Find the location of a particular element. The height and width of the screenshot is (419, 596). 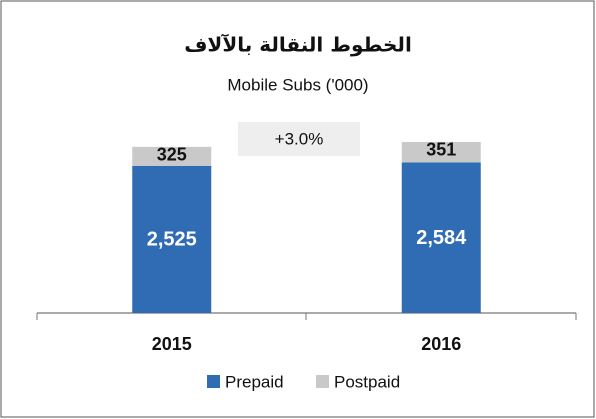

annotation-box is located at coordinates (299, 139).